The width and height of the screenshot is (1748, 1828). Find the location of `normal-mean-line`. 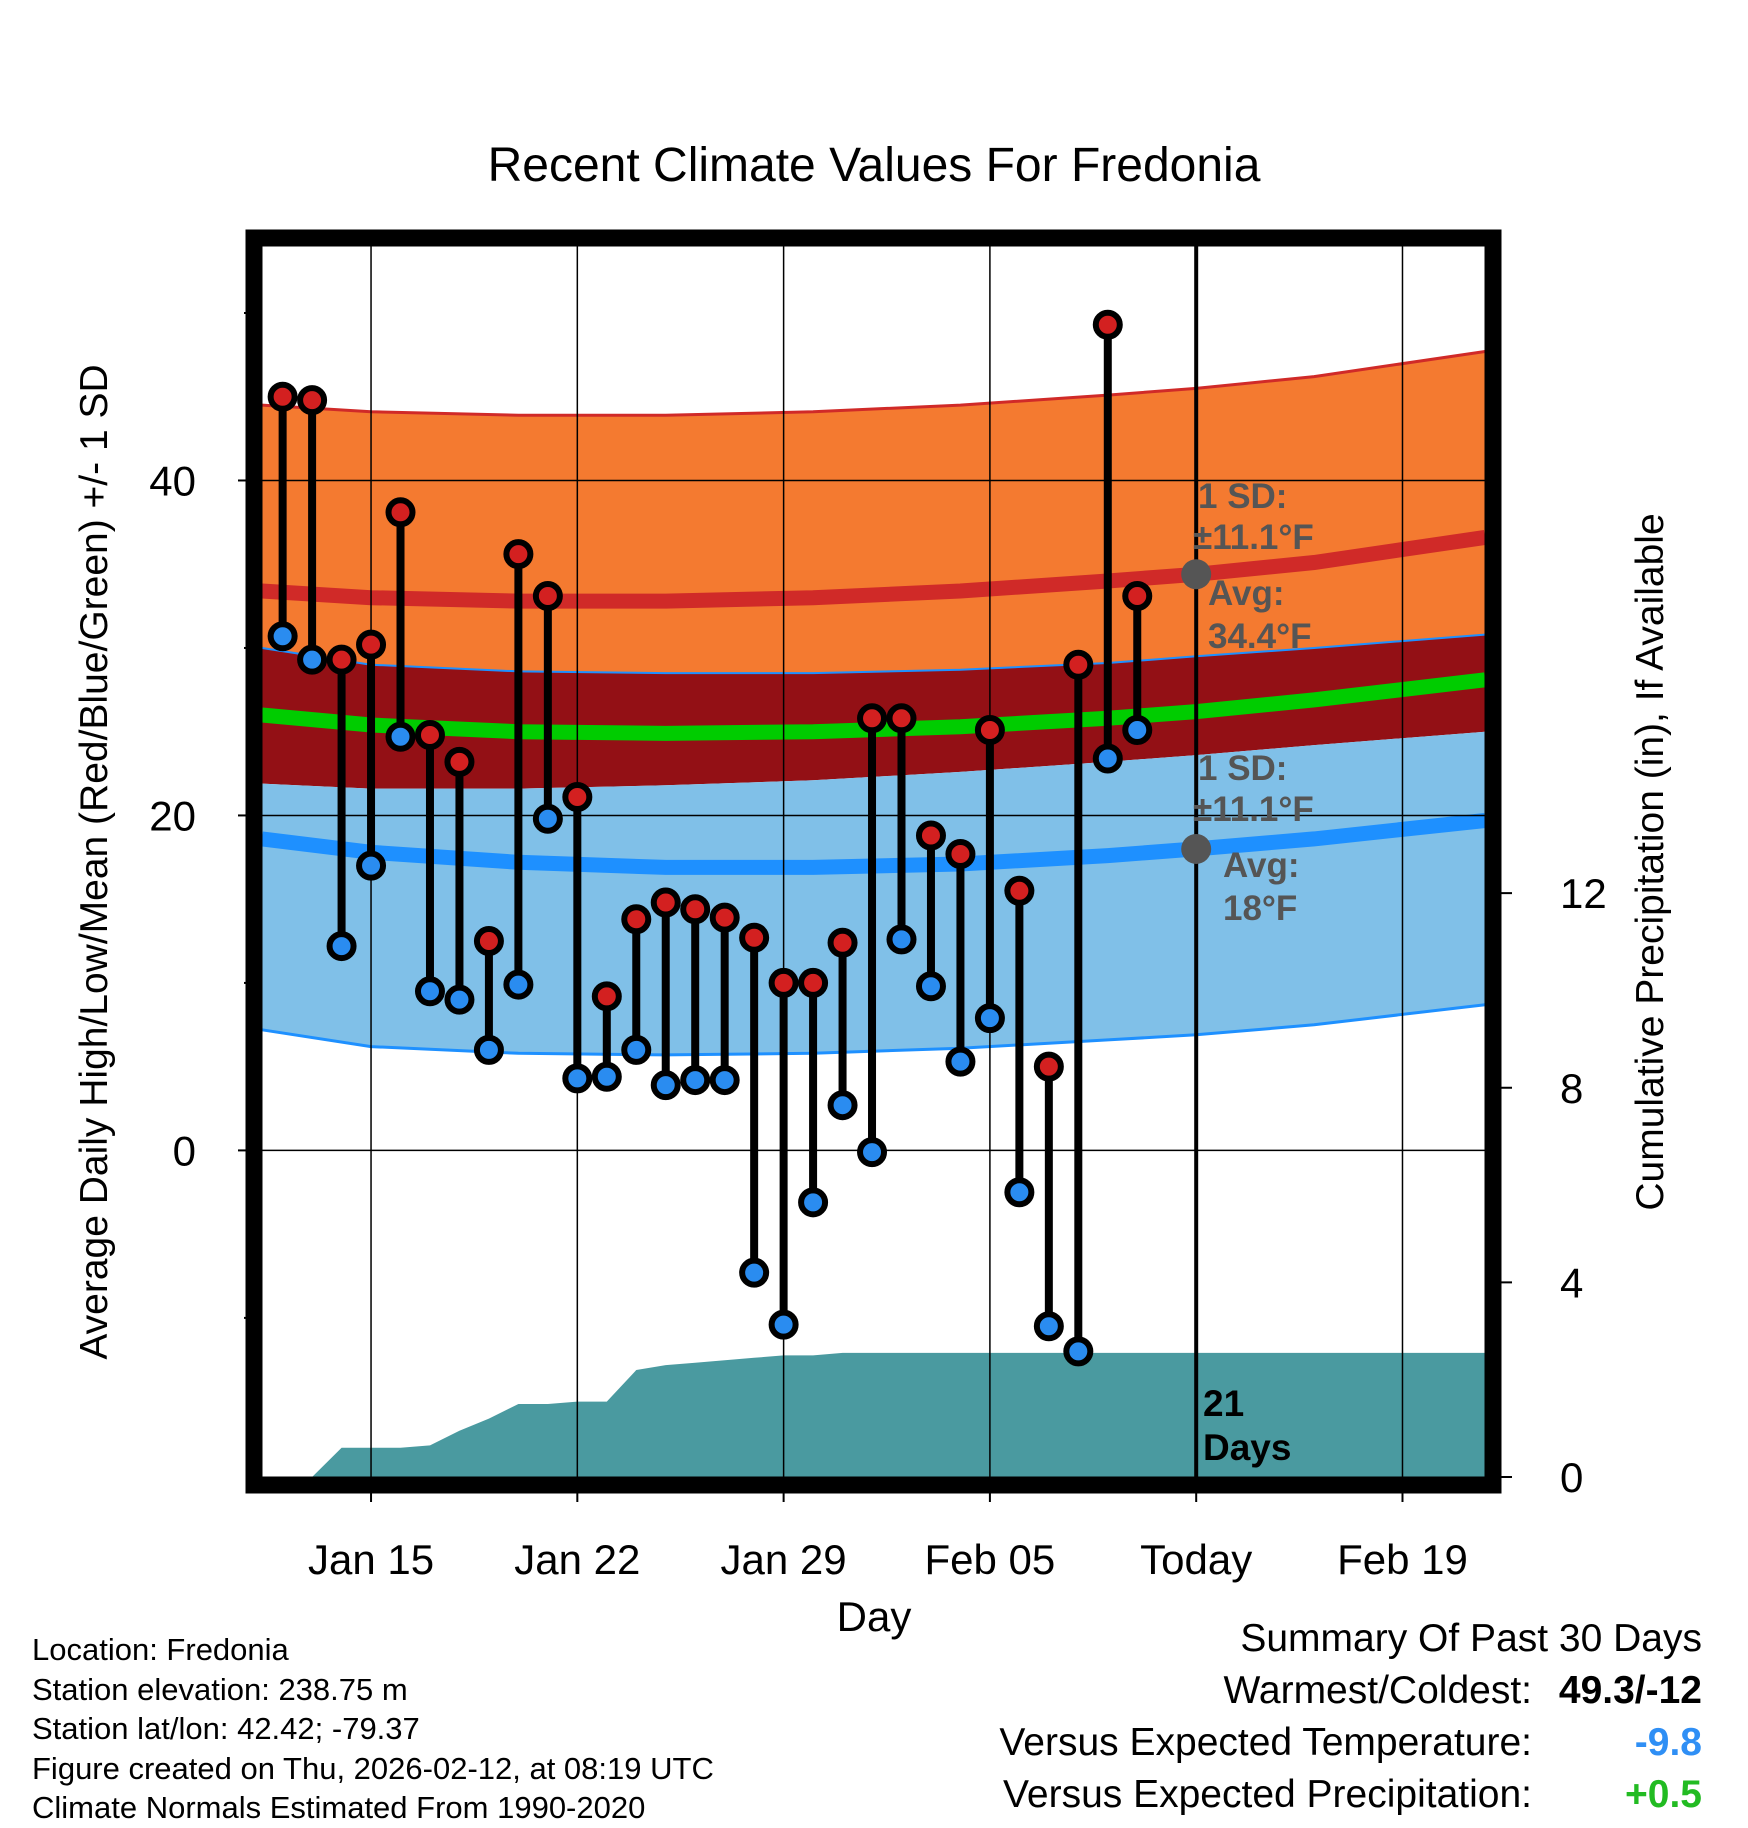

normal-mean-line is located at coordinates (873, 706).